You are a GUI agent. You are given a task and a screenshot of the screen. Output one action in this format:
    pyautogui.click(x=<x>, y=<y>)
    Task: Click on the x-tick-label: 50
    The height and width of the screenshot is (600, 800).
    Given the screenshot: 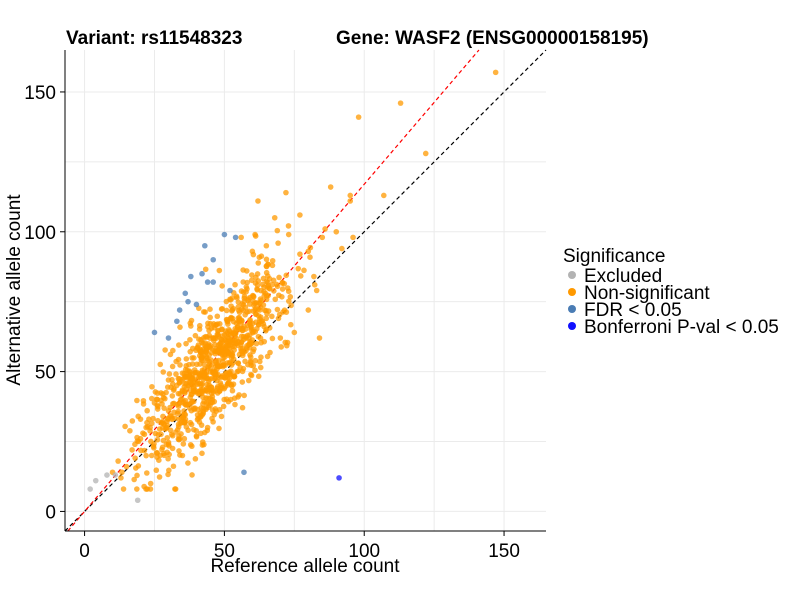 What is the action you would take?
    pyautogui.click(x=224, y=551)
    